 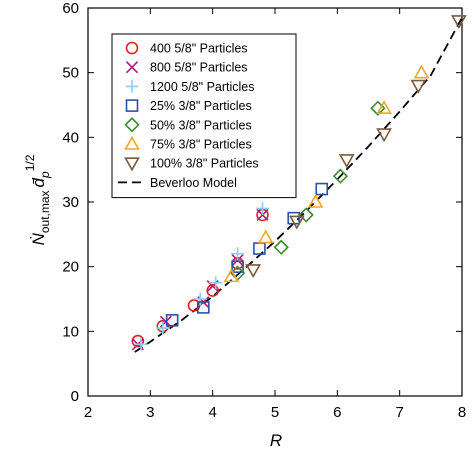 I want to click on legend-label: 50% 3/8" Particles, so click(x=201, y=125).